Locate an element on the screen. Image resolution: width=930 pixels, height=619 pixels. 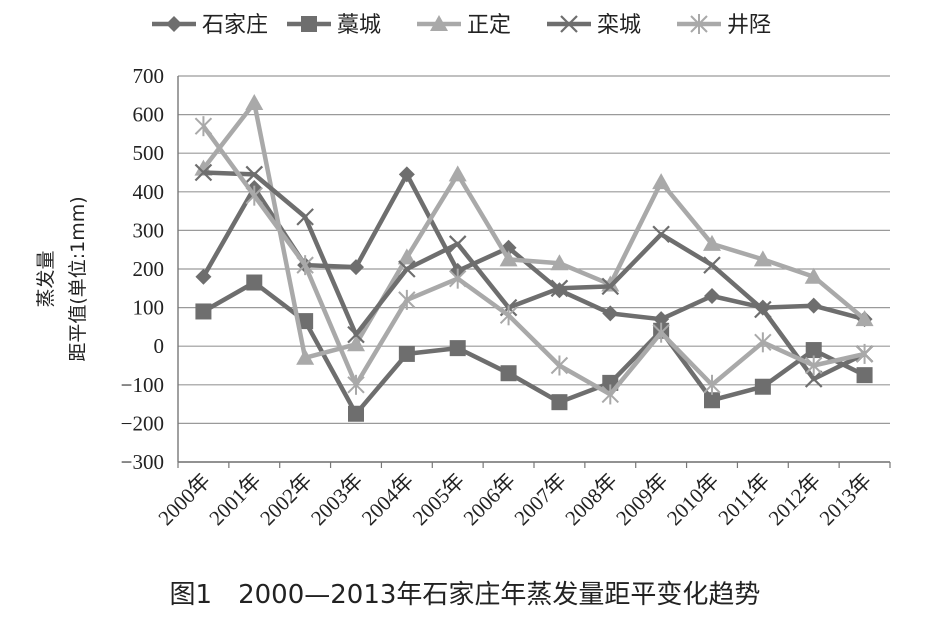
x-tick-label: 2011年 is located at coordinates (743, 499).